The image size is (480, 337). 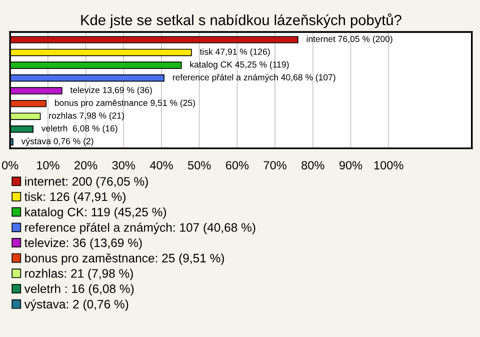 I want to click on data-label: reference přátel a známých 40,68 % (107), so click(x=254, y=78).